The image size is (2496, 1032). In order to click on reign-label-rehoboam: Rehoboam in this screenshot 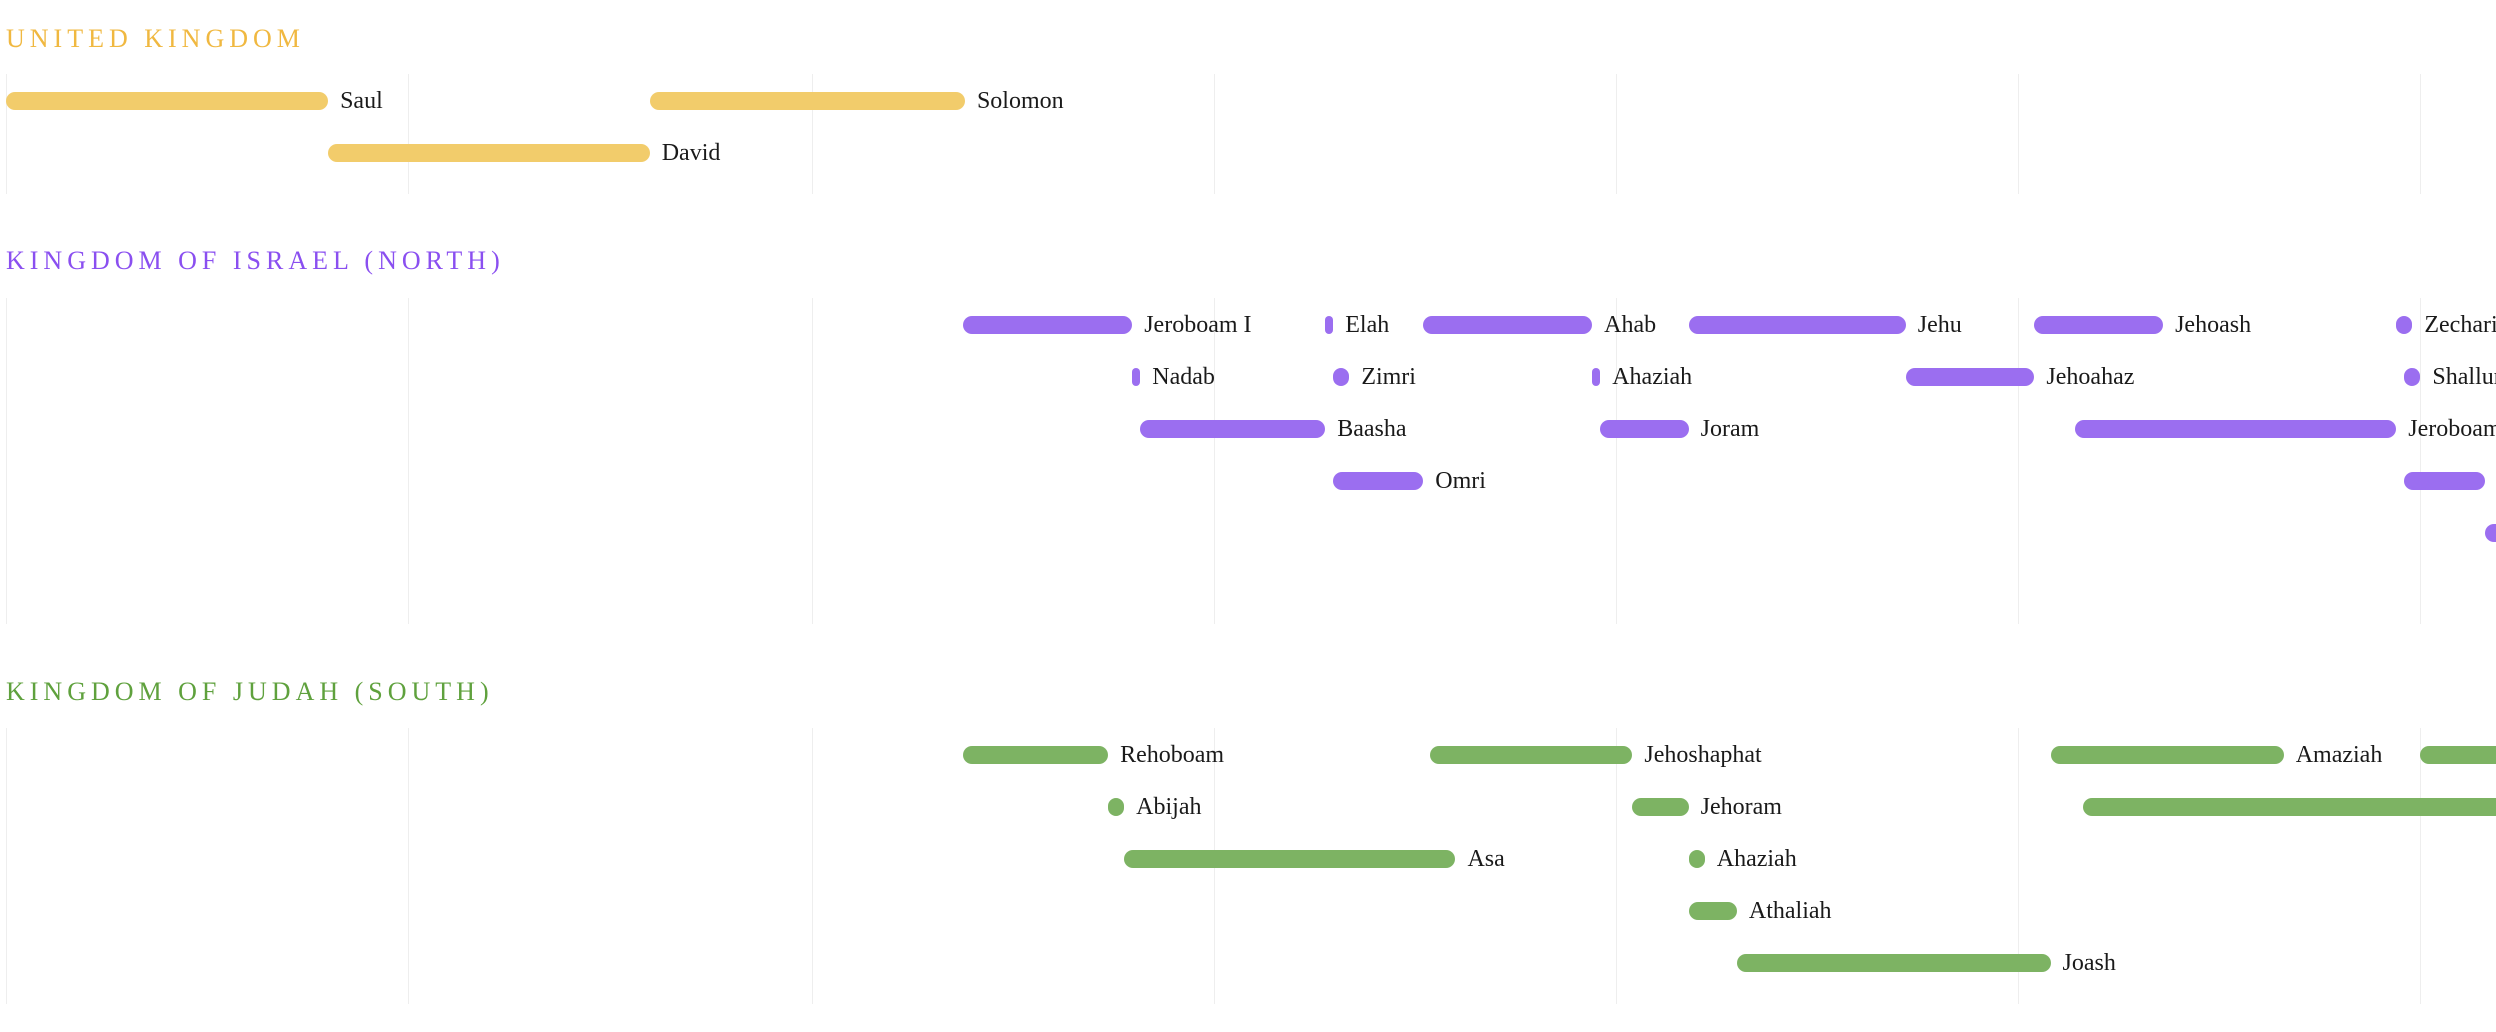, I will do `click(1172, 755)`.